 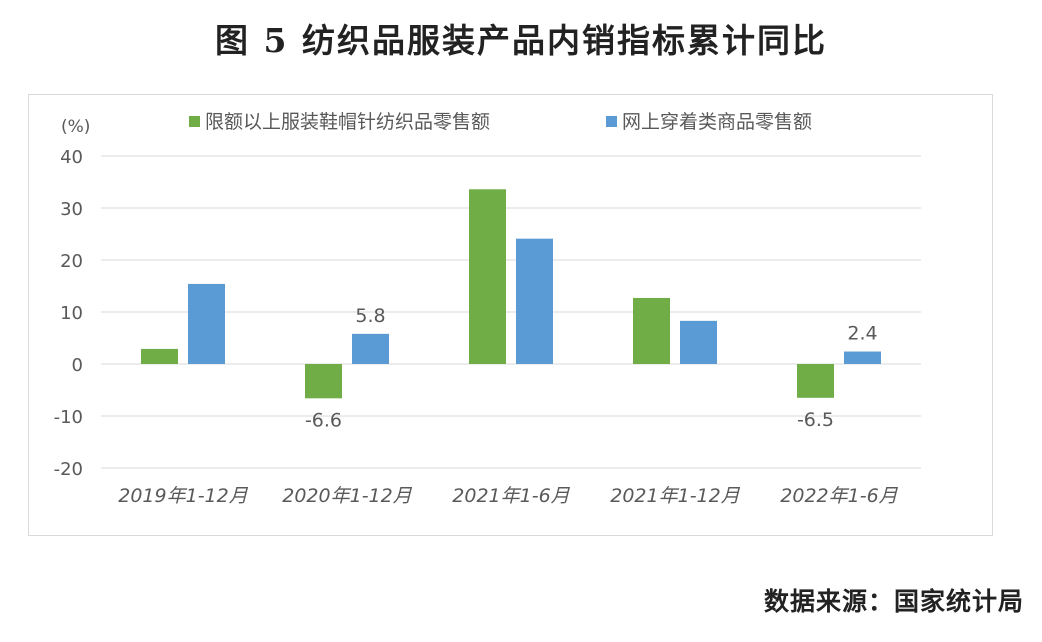 What do you see at coordinates (511, 496) in the screenshot?
I see `x-category-label: 2021年1-6月` at bounding box center [511, 496].